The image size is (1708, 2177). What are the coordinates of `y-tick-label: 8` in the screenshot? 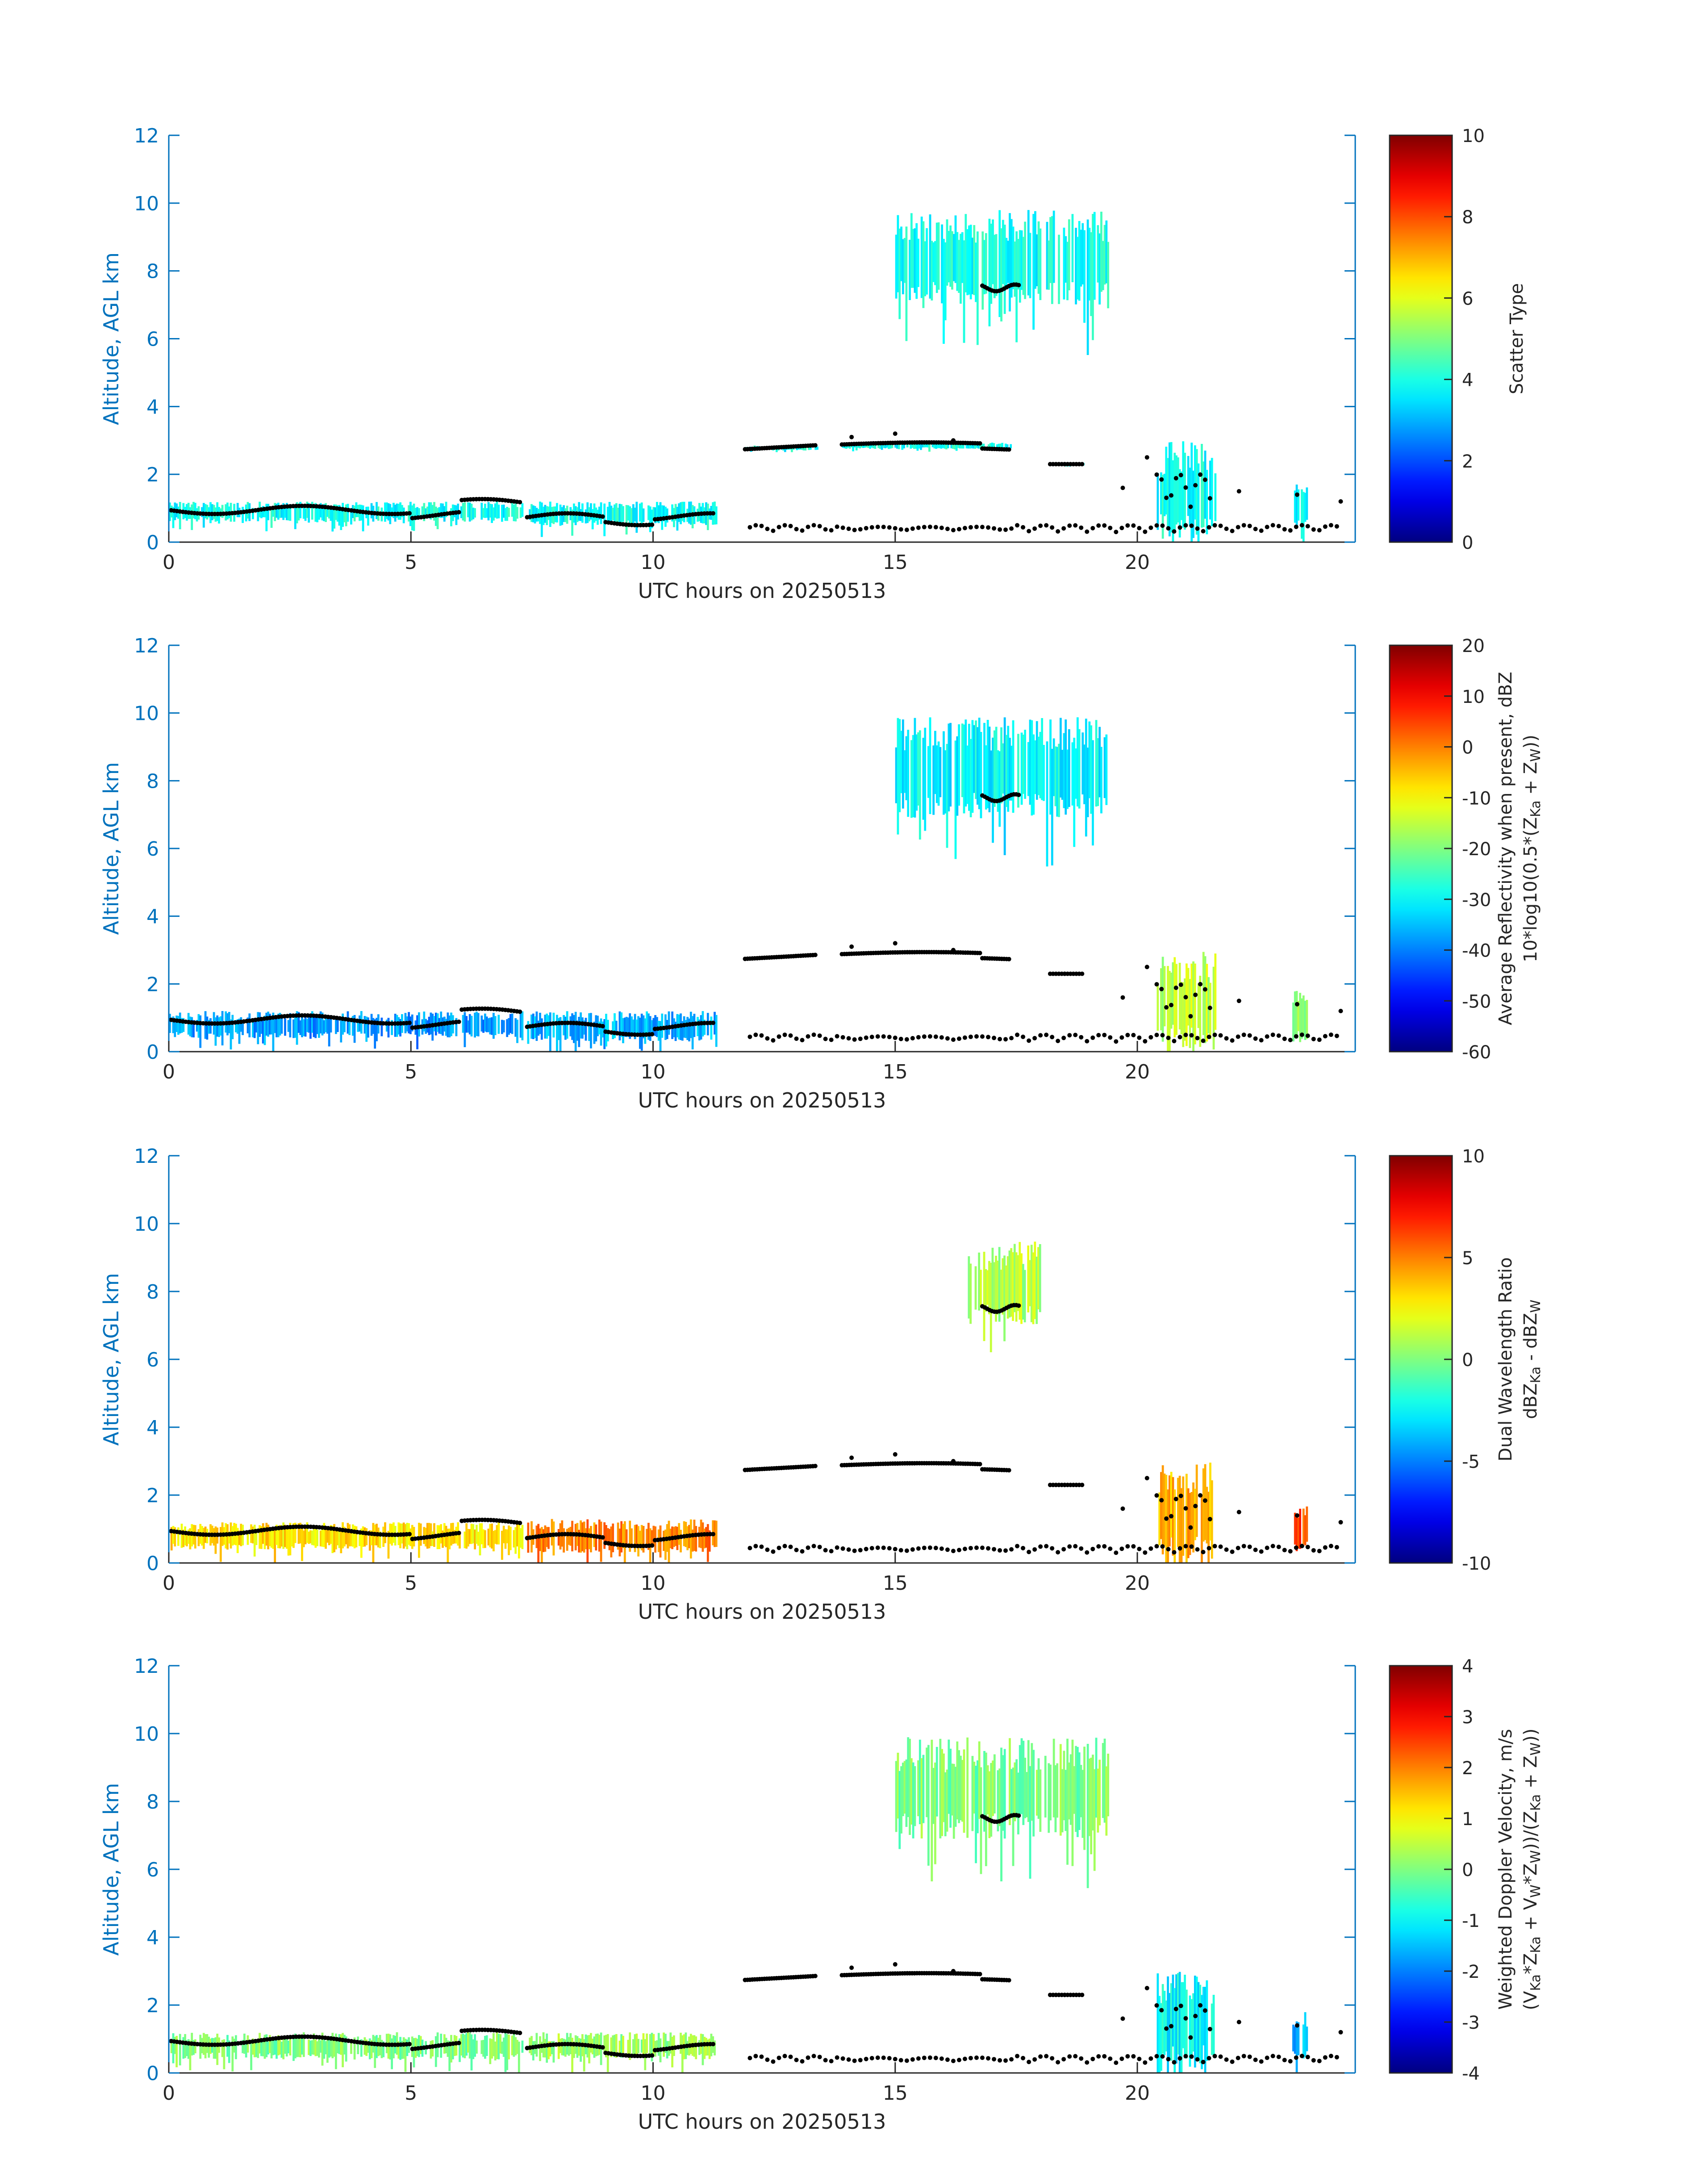 It's located at (152, 1802).